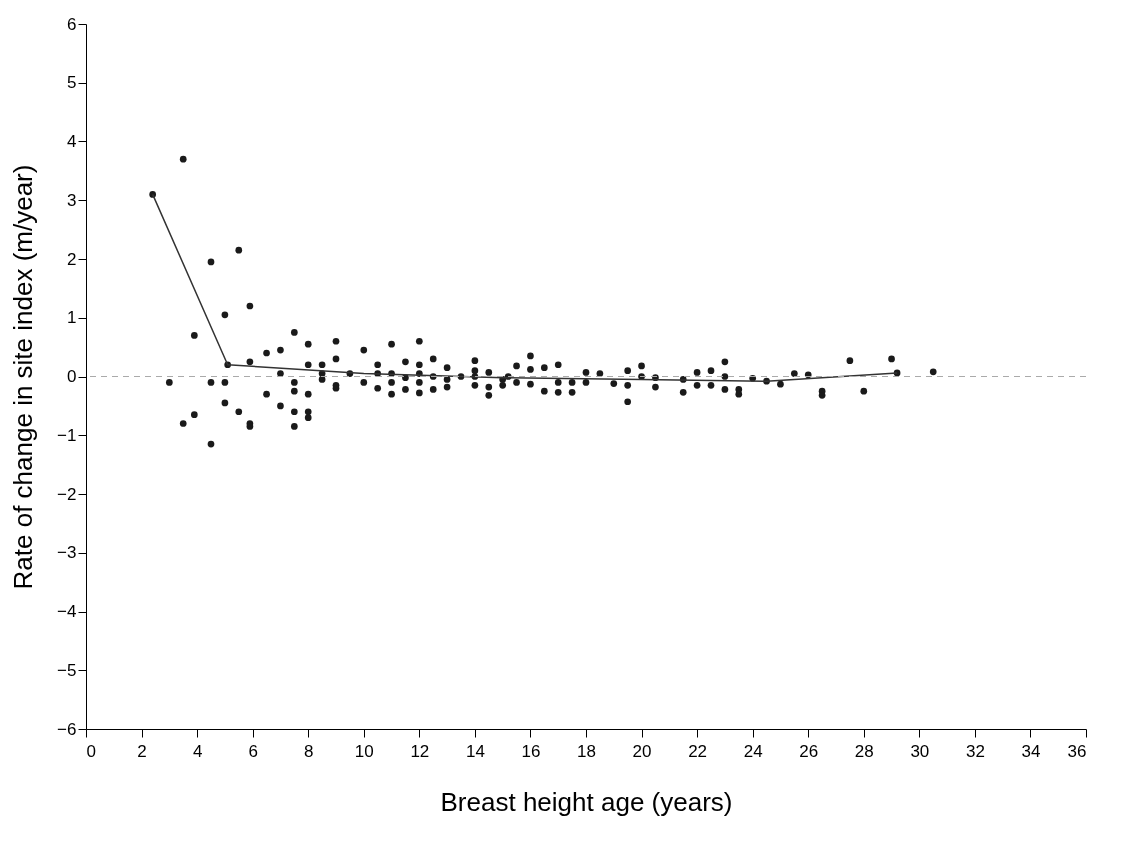 The height and width of the screenshot is (863, 1141). What do you see at coordinates (586, 801) in the screenshot?
I see `x-axis-title: Breast height age (years)` at bounding box center [586, 801].